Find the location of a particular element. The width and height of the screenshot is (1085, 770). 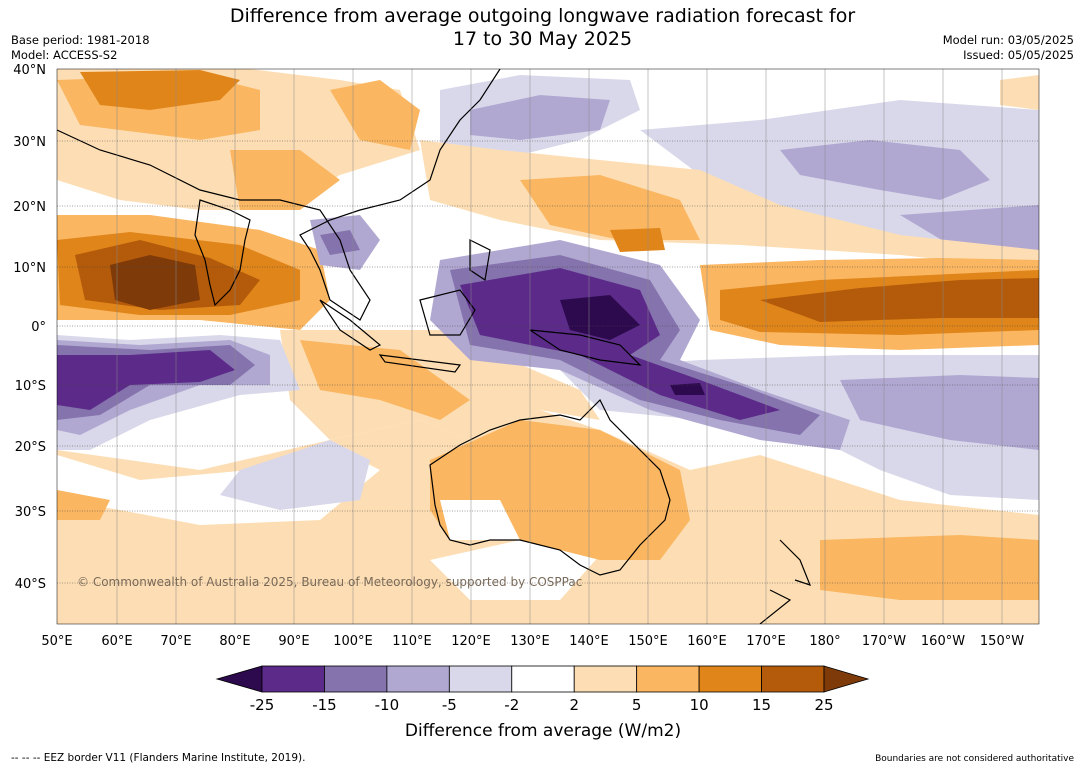

lat-tick-label: 20°S is located at coordinates (30, 447).